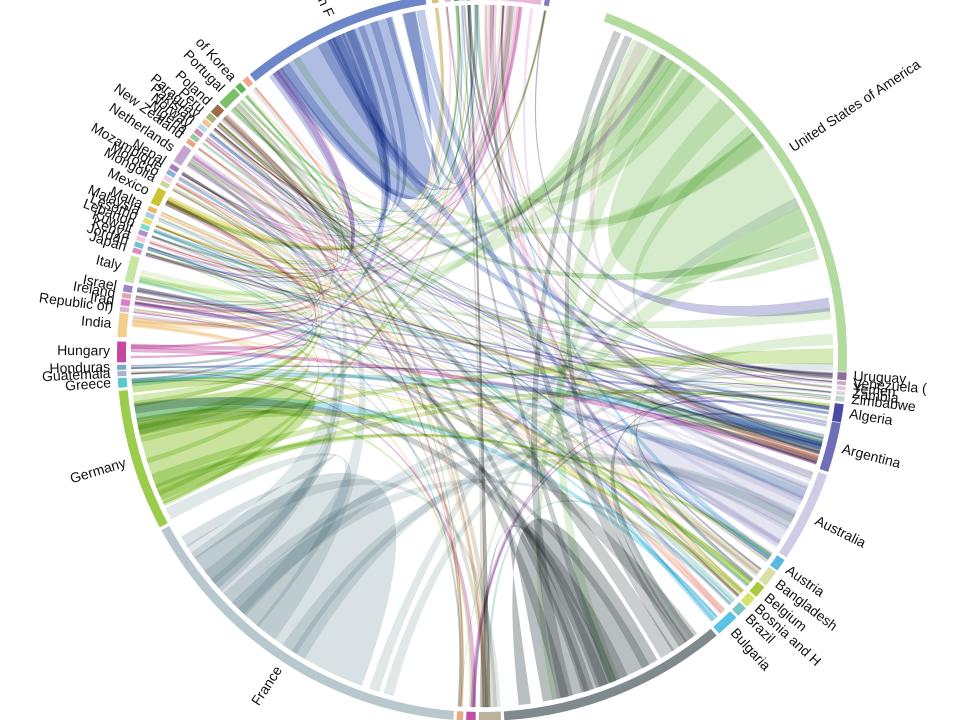 This screenshot has height=720, width=960. Describe the element at coordinates (871, 416) in the screenshot. I see `group-label: Algeria` at that location.